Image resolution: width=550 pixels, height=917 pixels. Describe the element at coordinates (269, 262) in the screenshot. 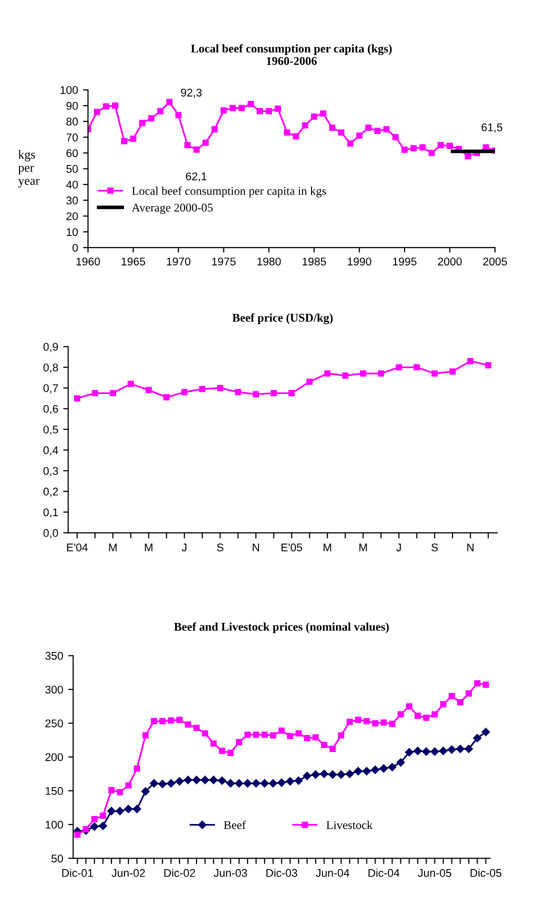

I see `x-tick-label: 1980` at that location.